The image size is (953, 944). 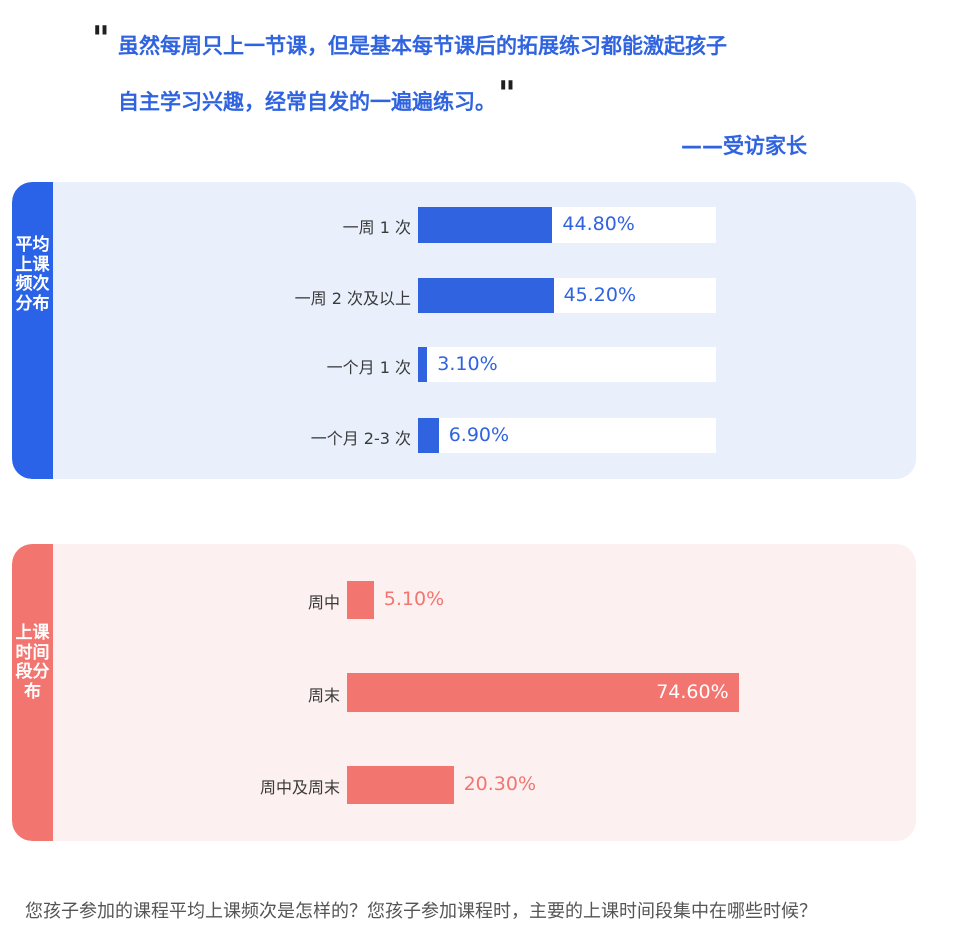 I want to click on quote-line-2: 自主学习兴趣，经常自发的一遍遍练习。", so click(x=317, y=96).